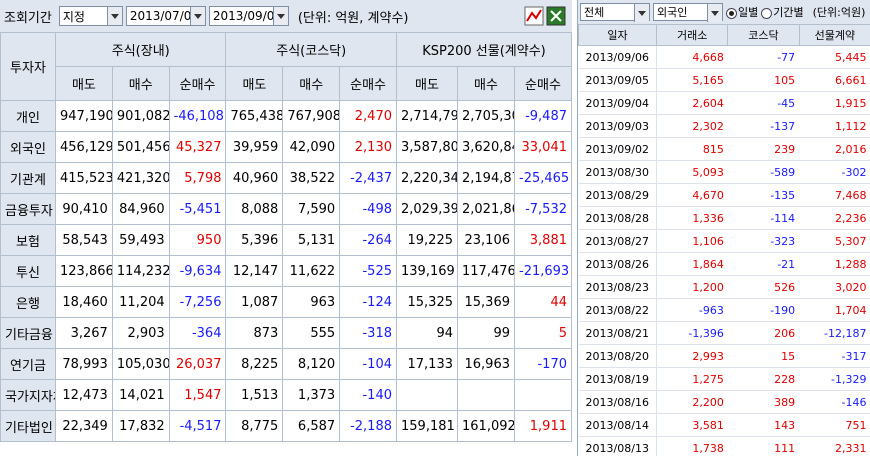 Image resolution: width=870 pixels, height=456 pixels. What do you see at coordinates (724, 103) in the screenshot?
I see `date-row: 2013/09/04 2,604 -45 1,915` at bounding box center [724, 103].